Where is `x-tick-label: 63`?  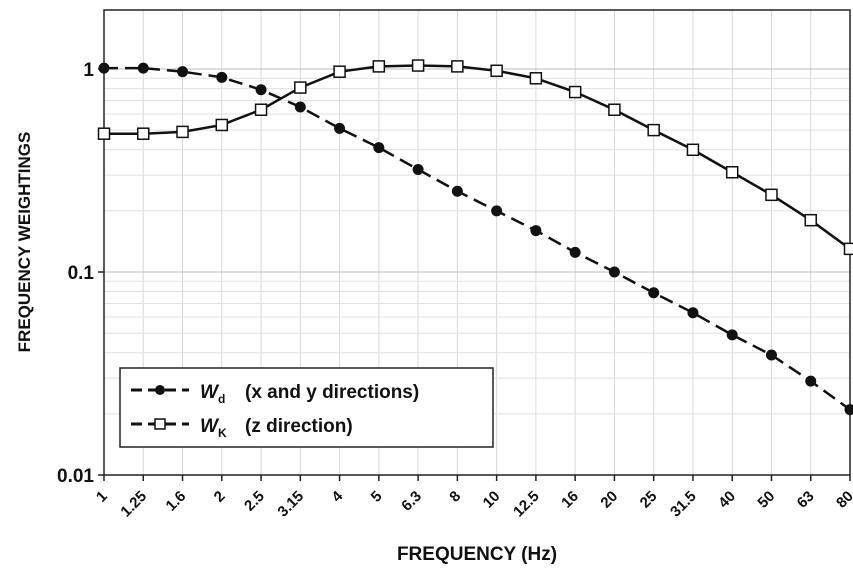 x-tick-label: 63 is located at coordinates (806, 500).